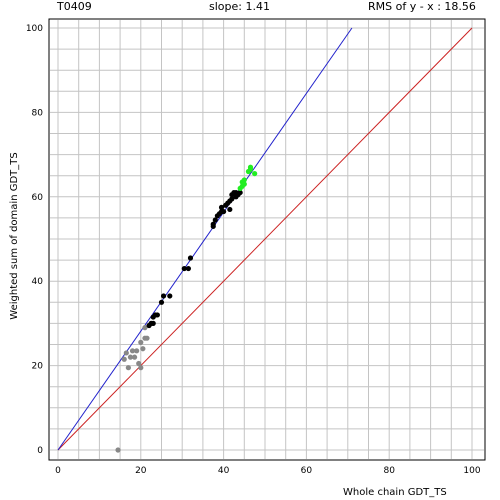 Image resolution: width=500 pixels, height=500 pixels. I want to click on x-tick-label: 40, so click(224, 471).